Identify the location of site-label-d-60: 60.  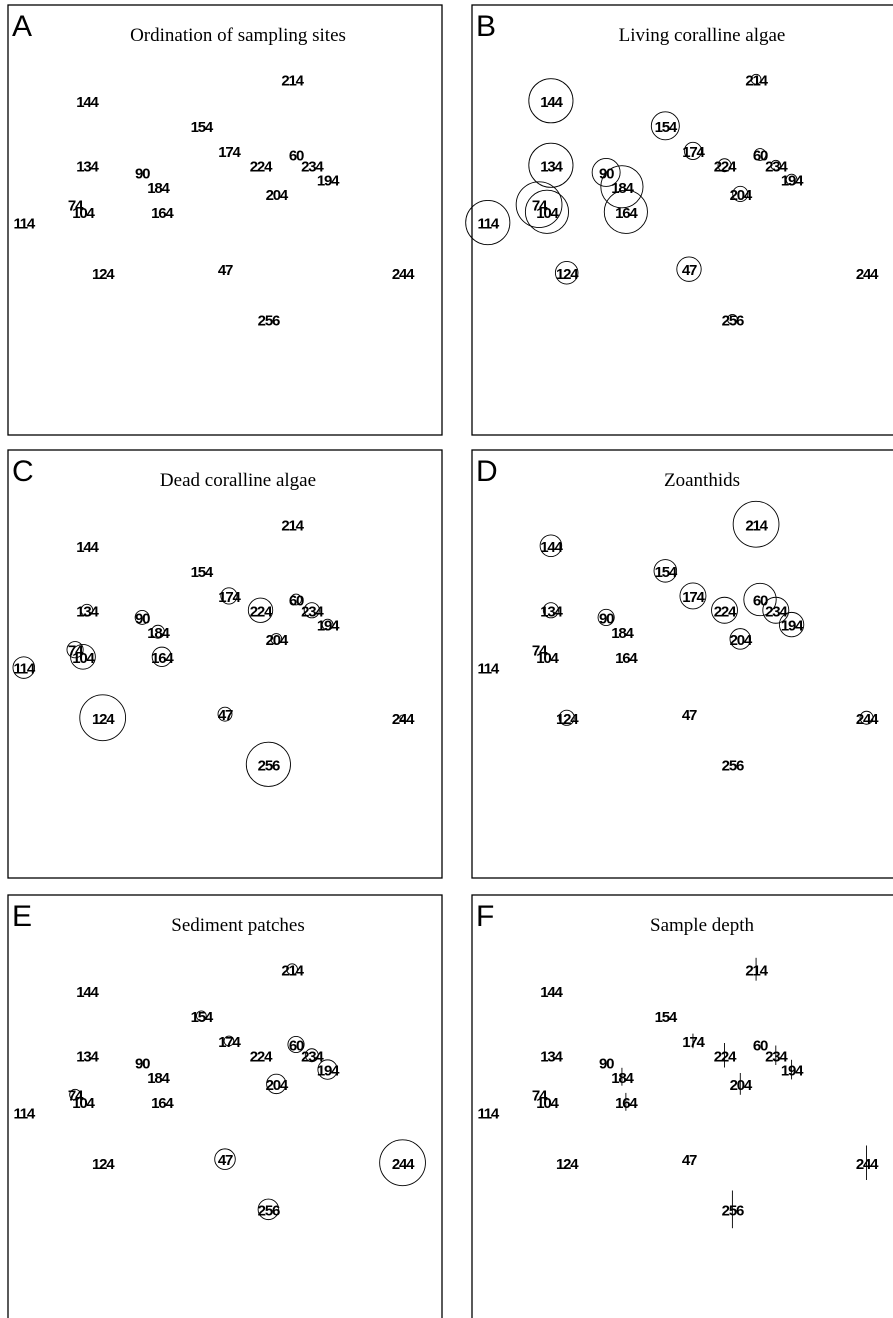
(760, 601).